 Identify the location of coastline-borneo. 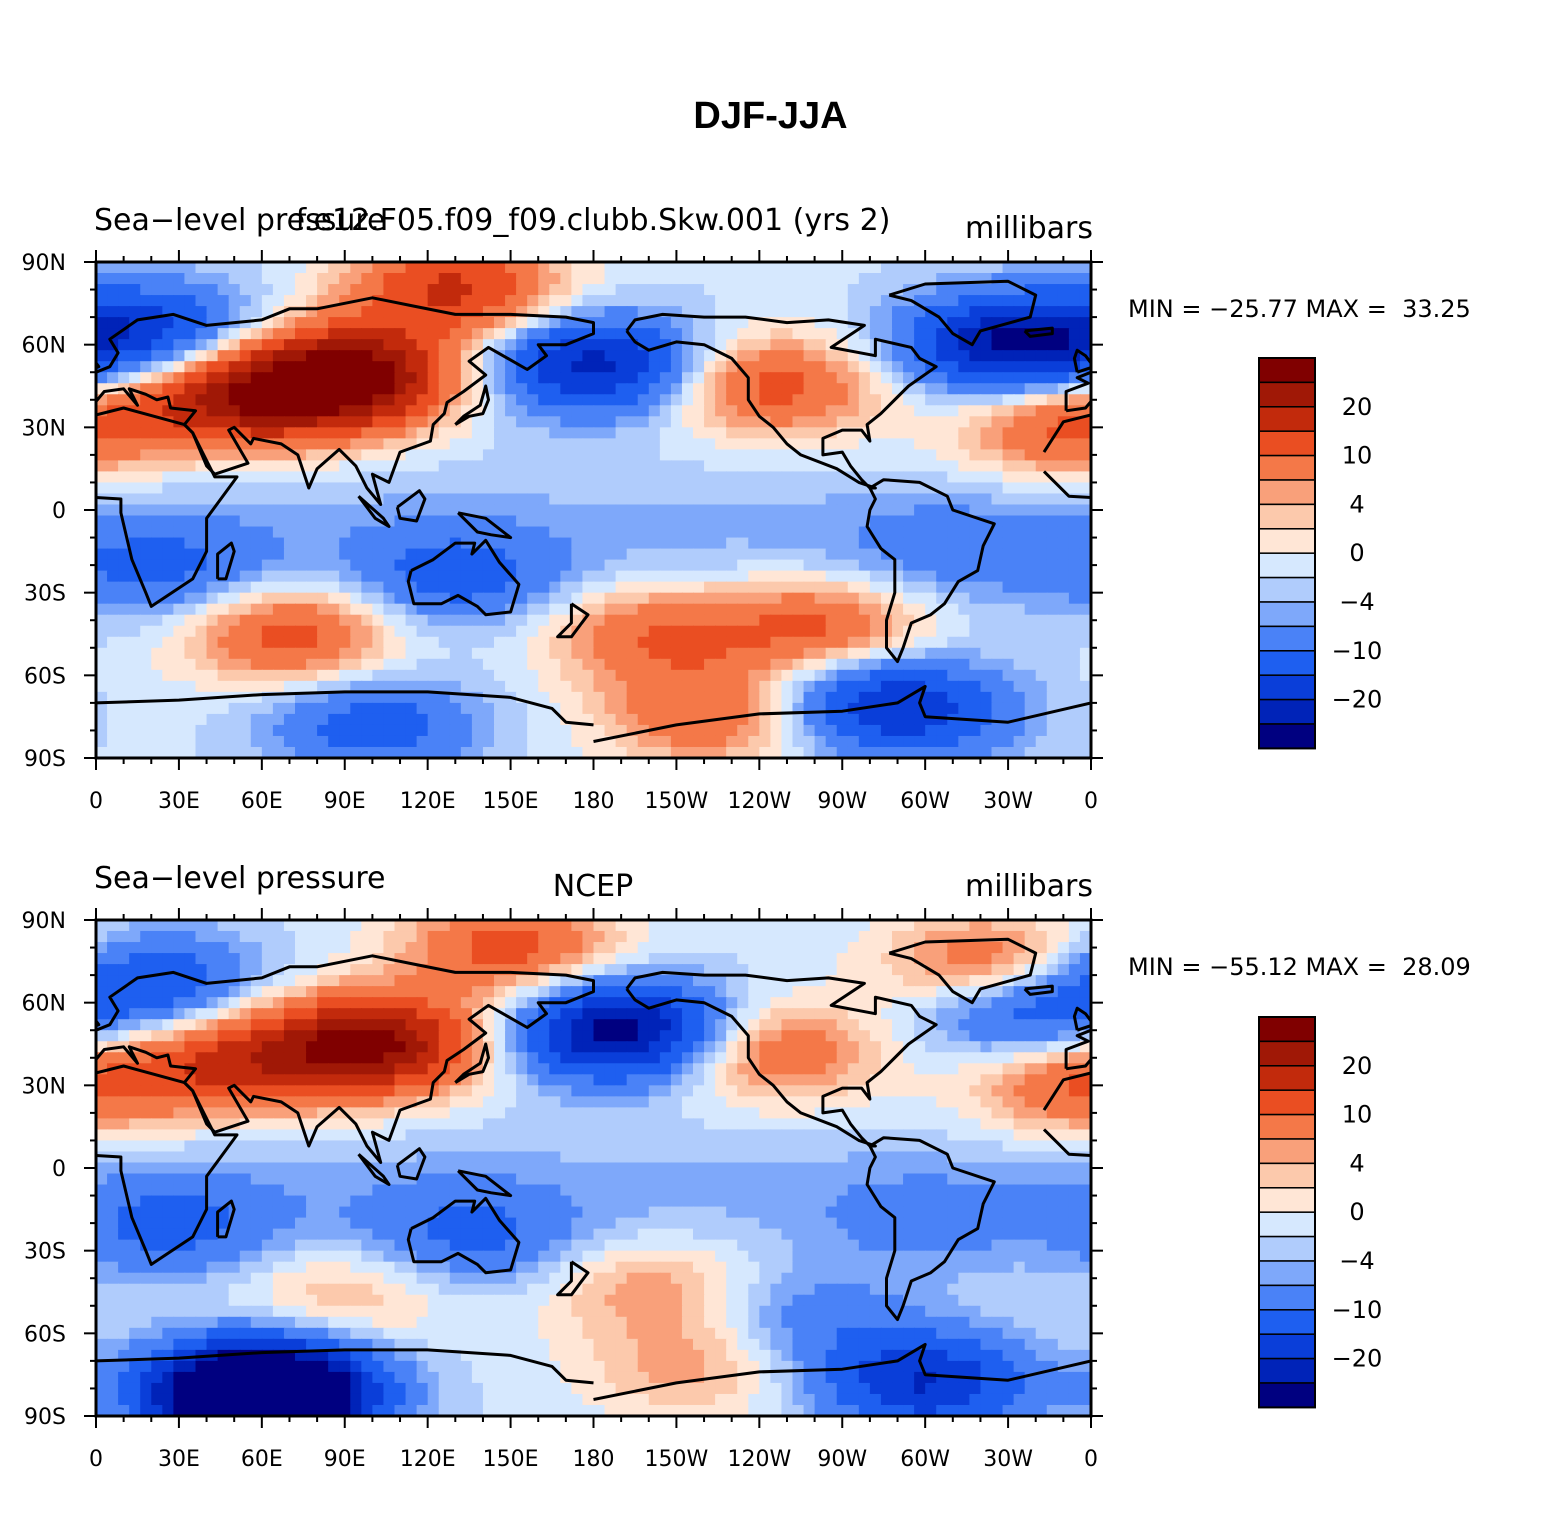
(411, 506).